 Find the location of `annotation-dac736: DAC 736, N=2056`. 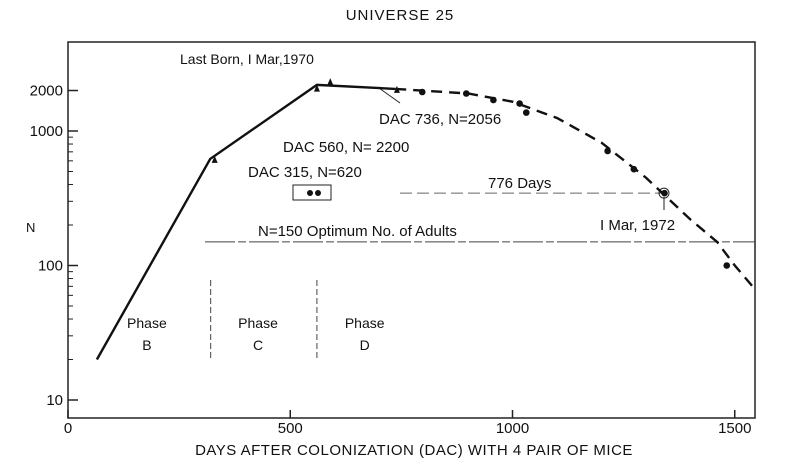

annotation-dac736: DAC 736, N=2056 is located at coordinates (440, 119).